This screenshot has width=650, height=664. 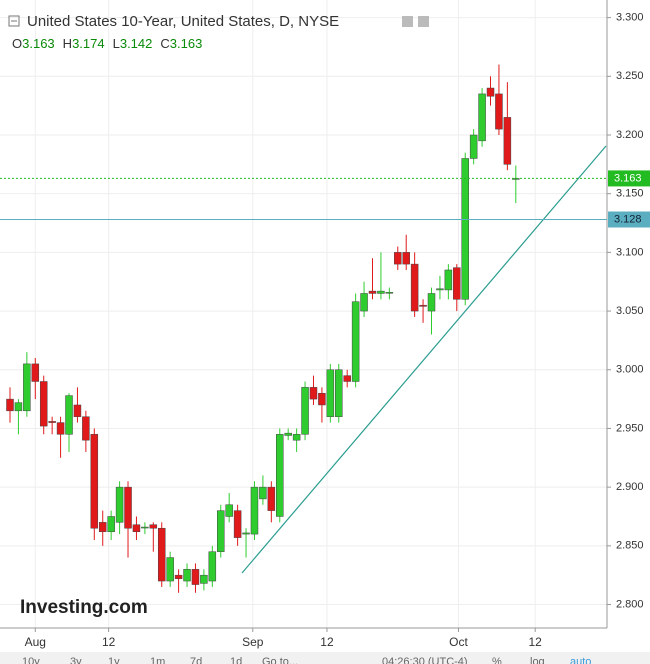 I want to click on price-label: 3.163, so click(x=628, y=178).